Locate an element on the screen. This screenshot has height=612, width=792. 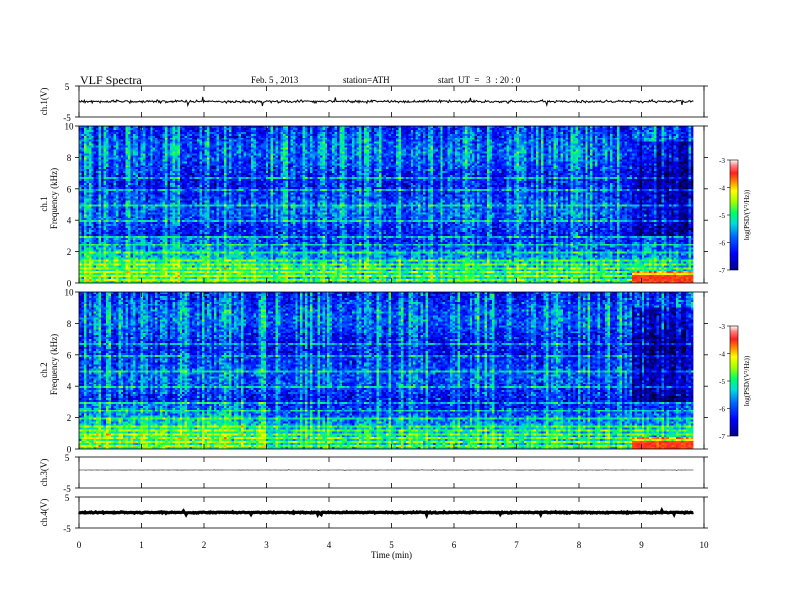
ch4-waveform-ylabel: ch.4(V) is located at coordinates (44, 513).